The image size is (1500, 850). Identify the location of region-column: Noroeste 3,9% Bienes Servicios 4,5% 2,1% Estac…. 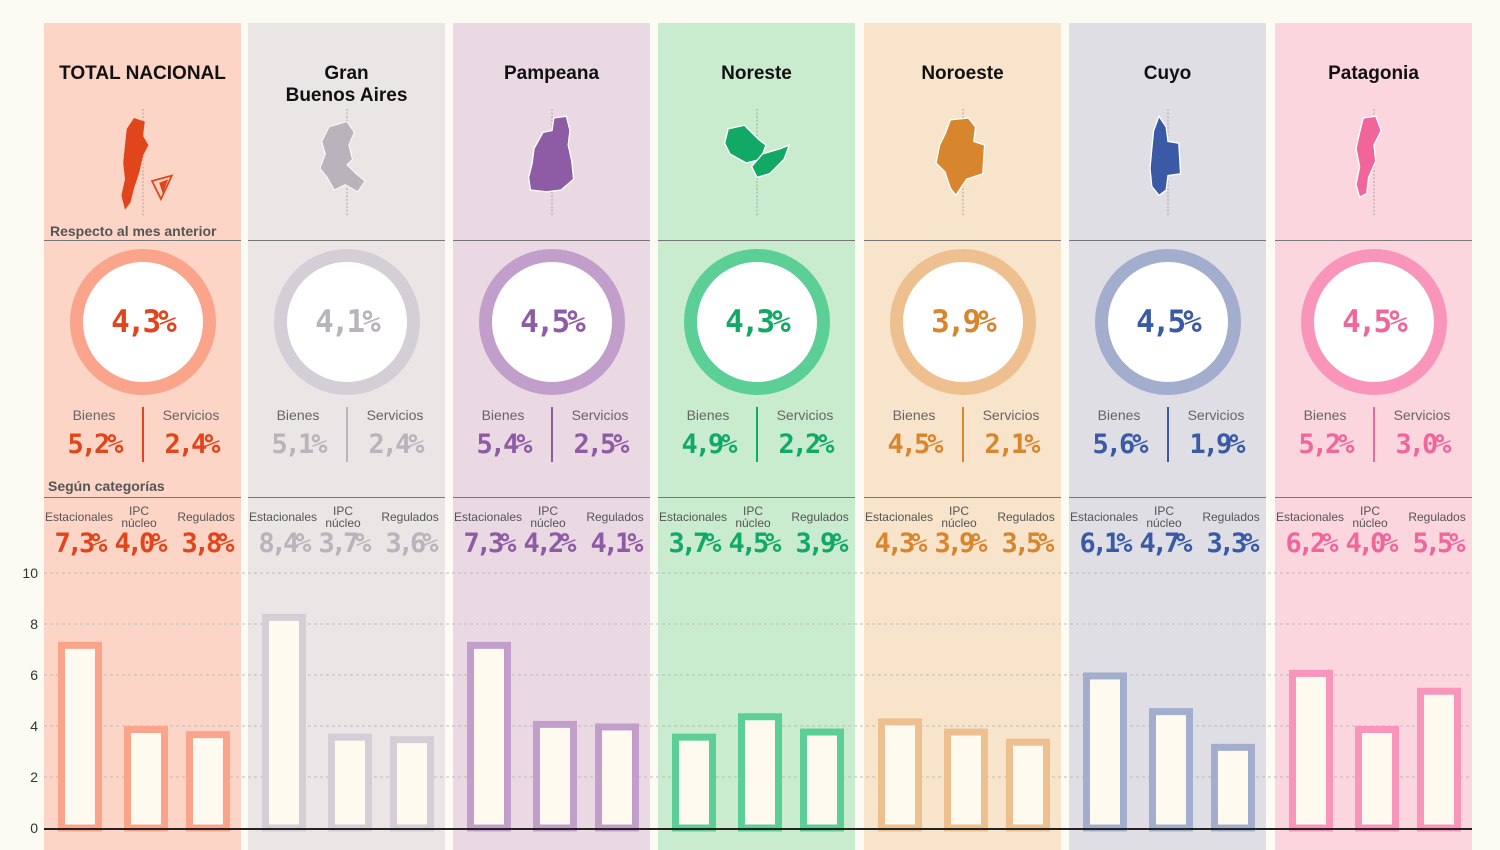
(962, 436).